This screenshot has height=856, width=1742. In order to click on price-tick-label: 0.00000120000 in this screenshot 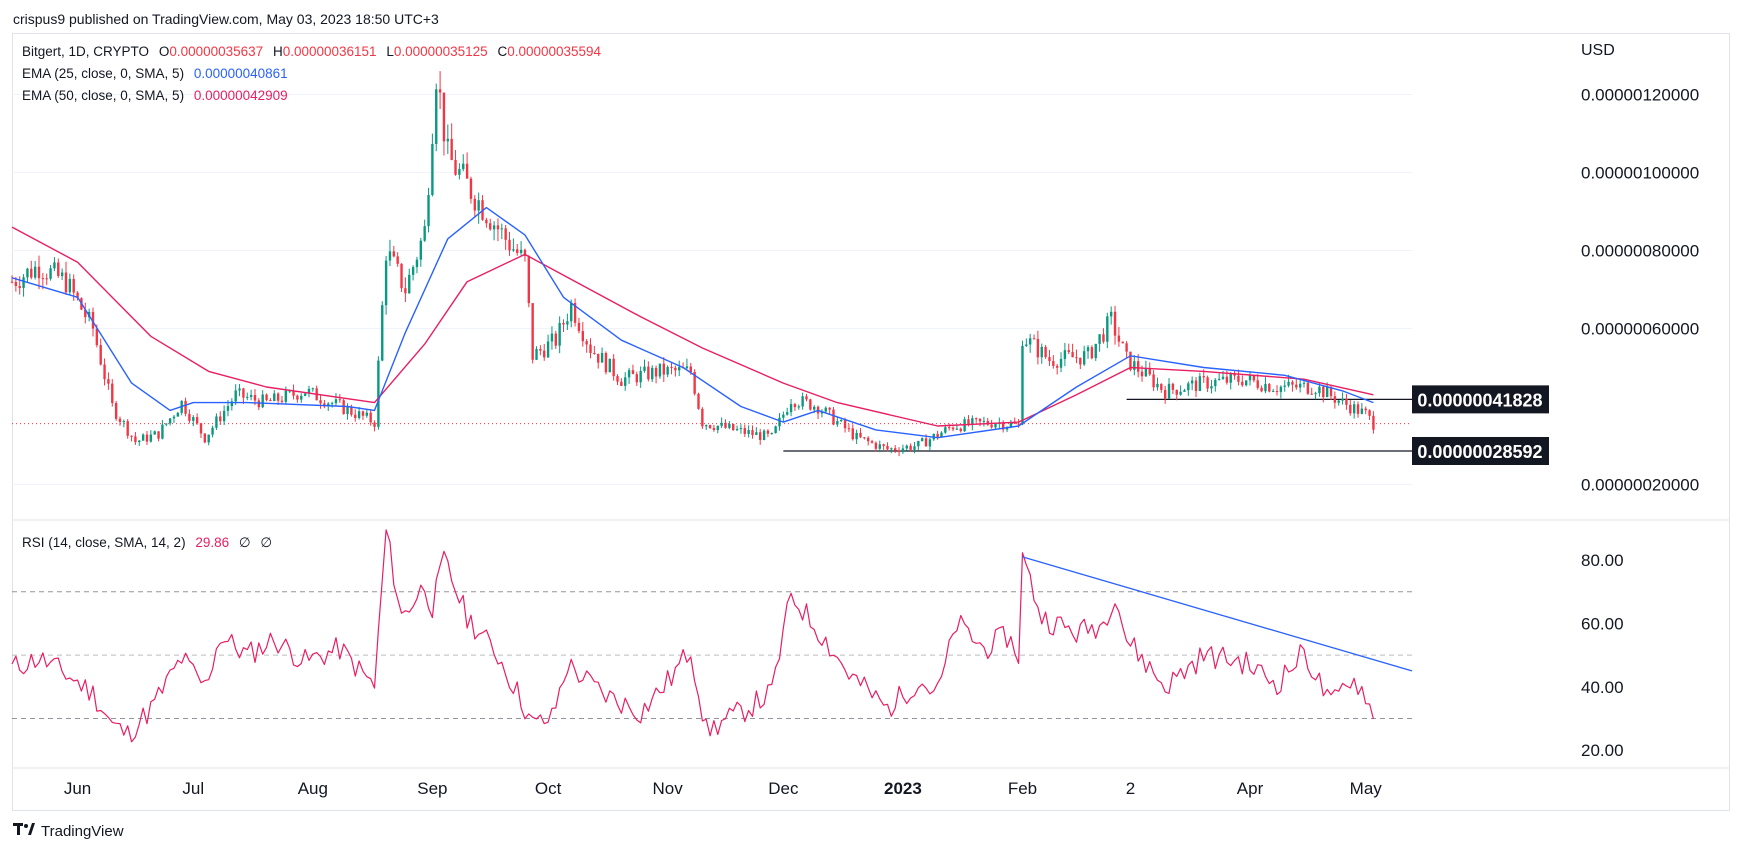, I will do `click(1640, 95)`.